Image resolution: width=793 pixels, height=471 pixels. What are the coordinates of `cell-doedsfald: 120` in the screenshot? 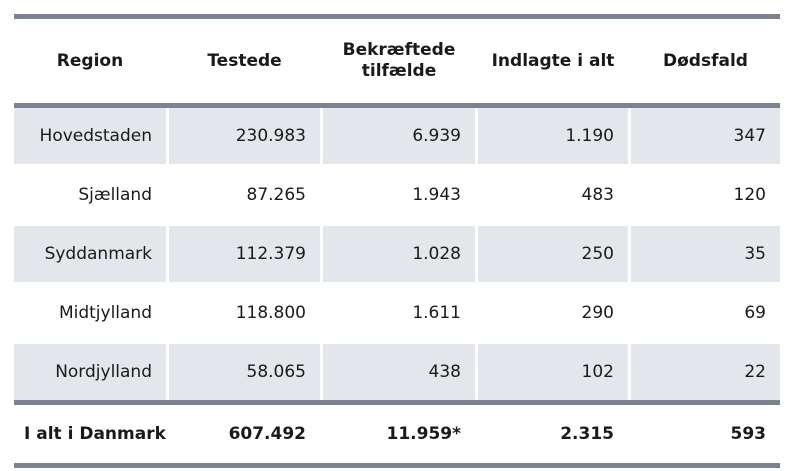 It's located at (704, 195).